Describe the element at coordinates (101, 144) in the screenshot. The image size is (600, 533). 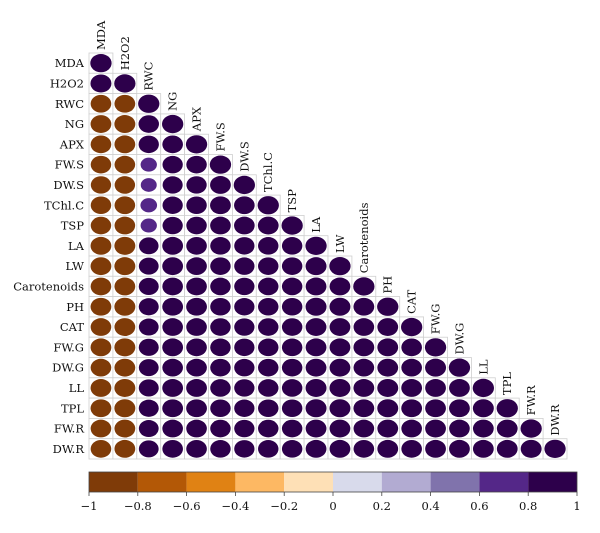
I see `corr-circle-apx-mda` at that location.